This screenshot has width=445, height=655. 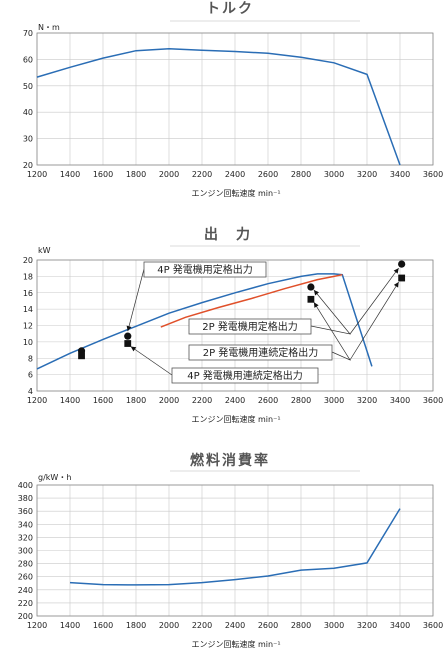 I want to click on fuel-y-tick-label: 260, so click(x=25, y=577).